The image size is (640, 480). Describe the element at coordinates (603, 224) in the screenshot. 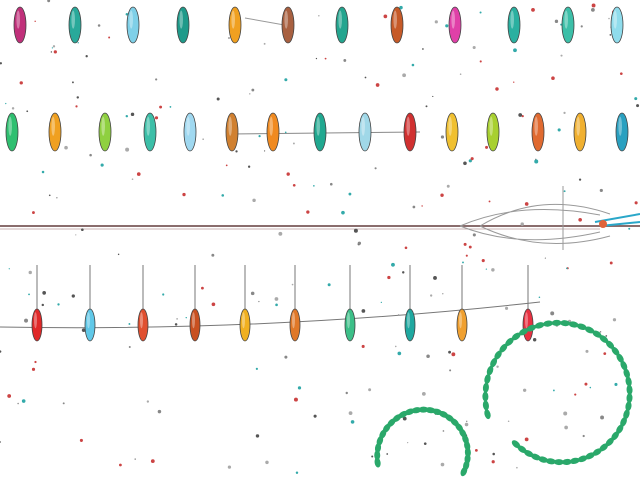

I see `lure-head` at that location.